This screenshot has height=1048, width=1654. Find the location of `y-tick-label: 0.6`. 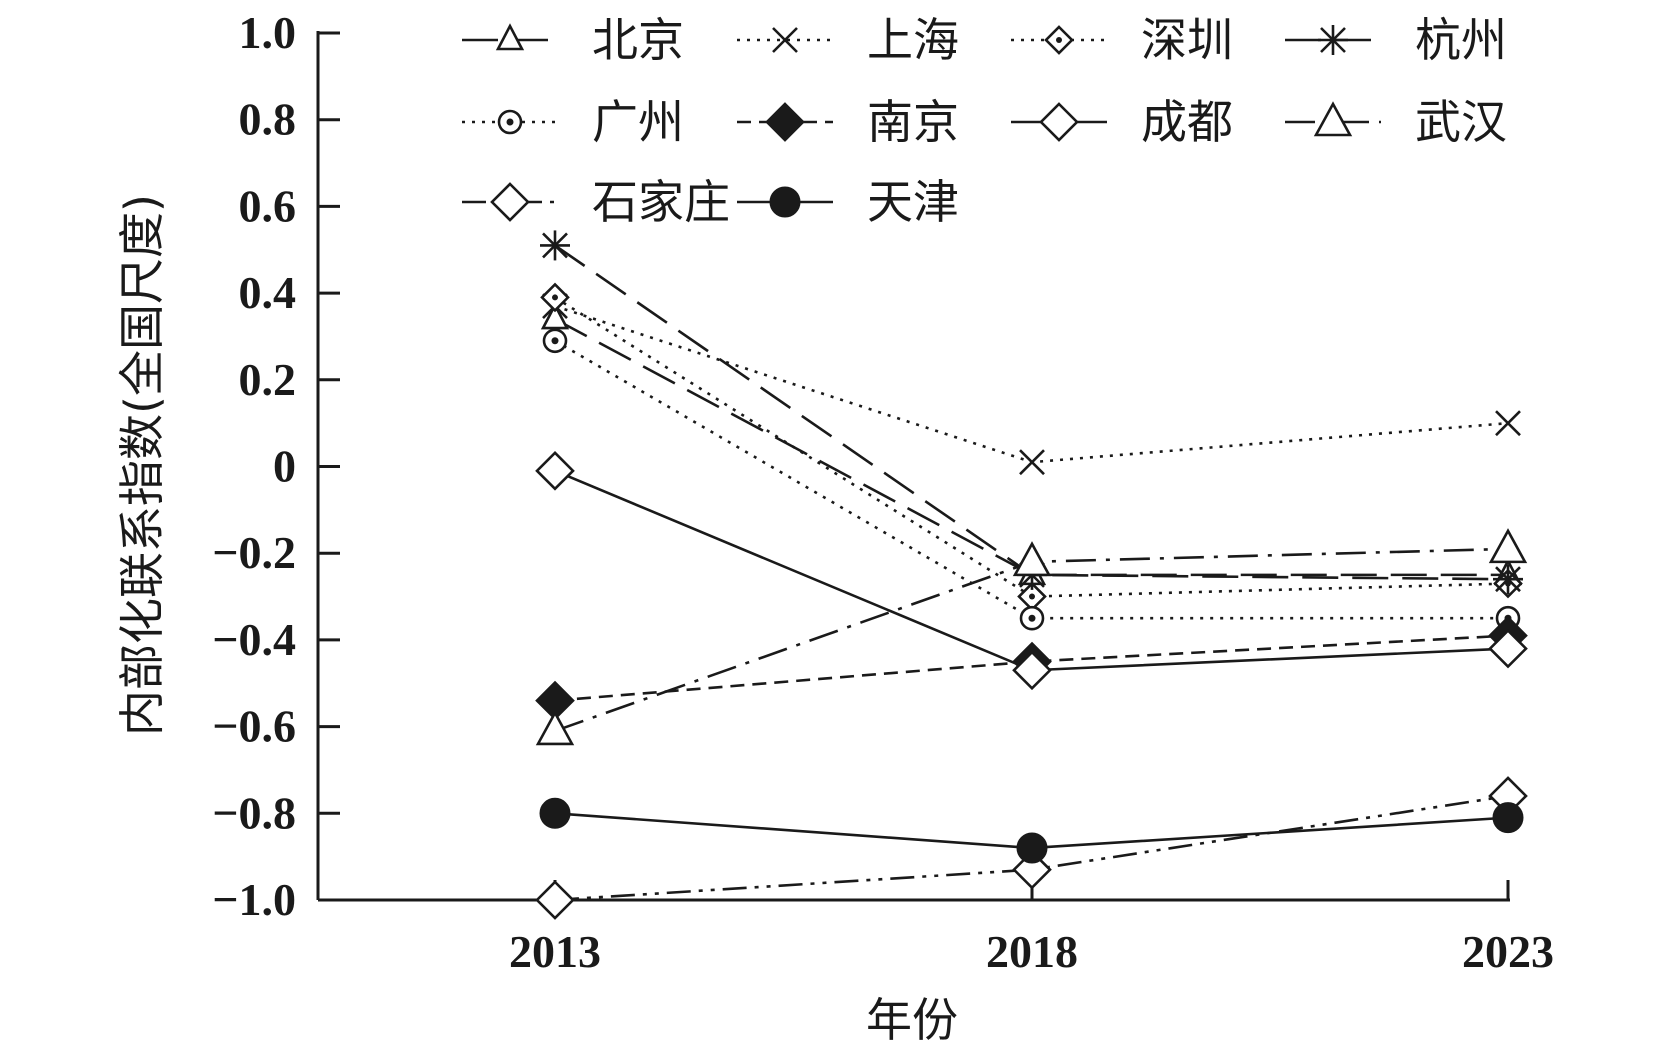

y-tick-label: 0.6 is located at coordinates (268, 205).